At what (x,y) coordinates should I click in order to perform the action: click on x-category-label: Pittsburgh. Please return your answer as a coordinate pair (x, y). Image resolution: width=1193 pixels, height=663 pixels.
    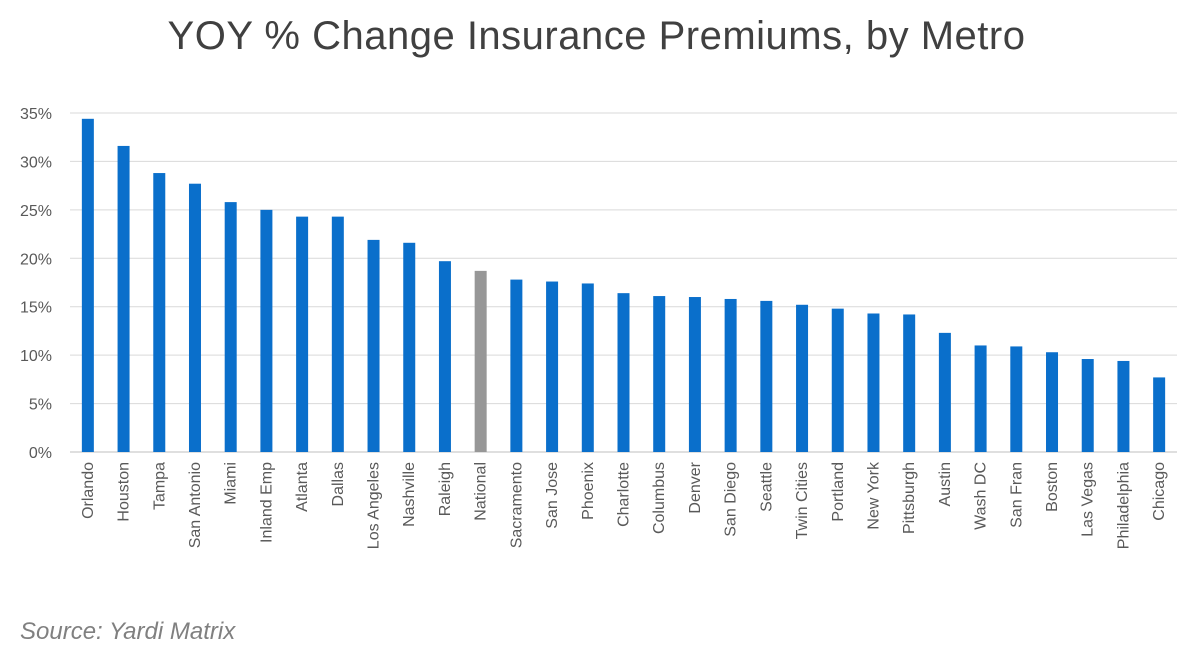
    Looking at the image, I should click on (909, 498).